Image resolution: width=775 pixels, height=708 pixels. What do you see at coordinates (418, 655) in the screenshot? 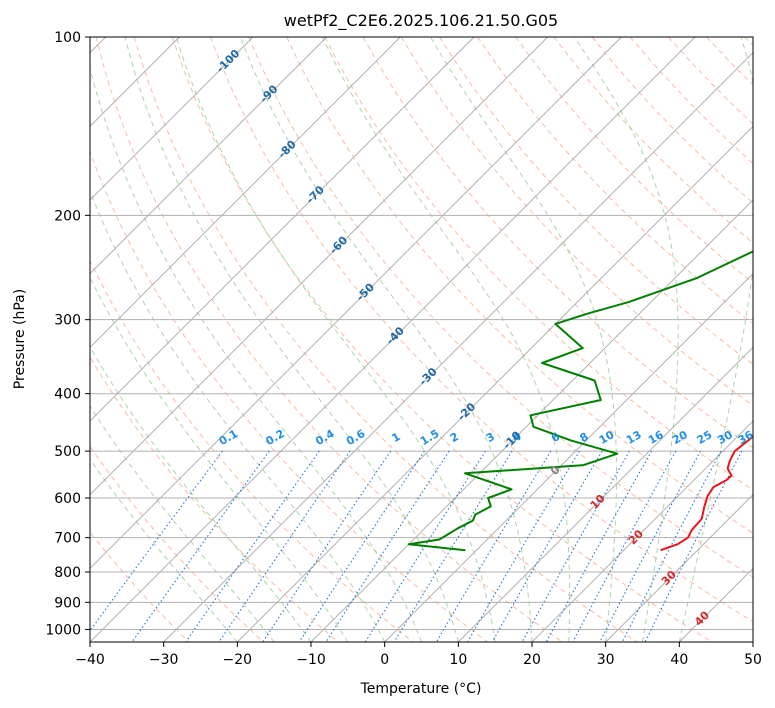
I see `x-axis-ticks: −40 −30 −20 −10 0 10 20 30 40 50` at bounding box center [418, 655].